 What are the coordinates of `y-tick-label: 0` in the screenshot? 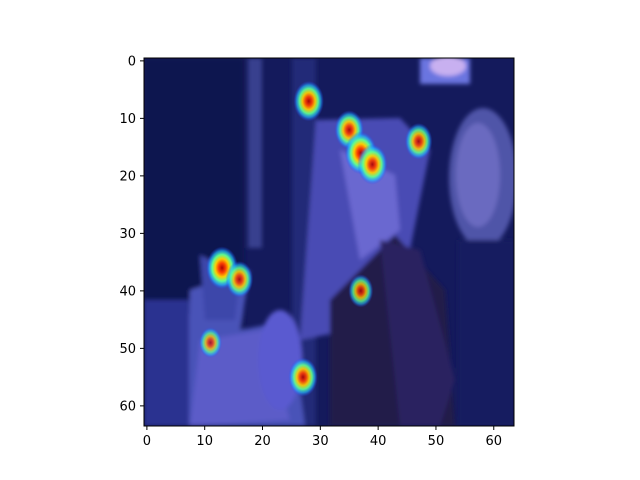 It's located at (132, 61).